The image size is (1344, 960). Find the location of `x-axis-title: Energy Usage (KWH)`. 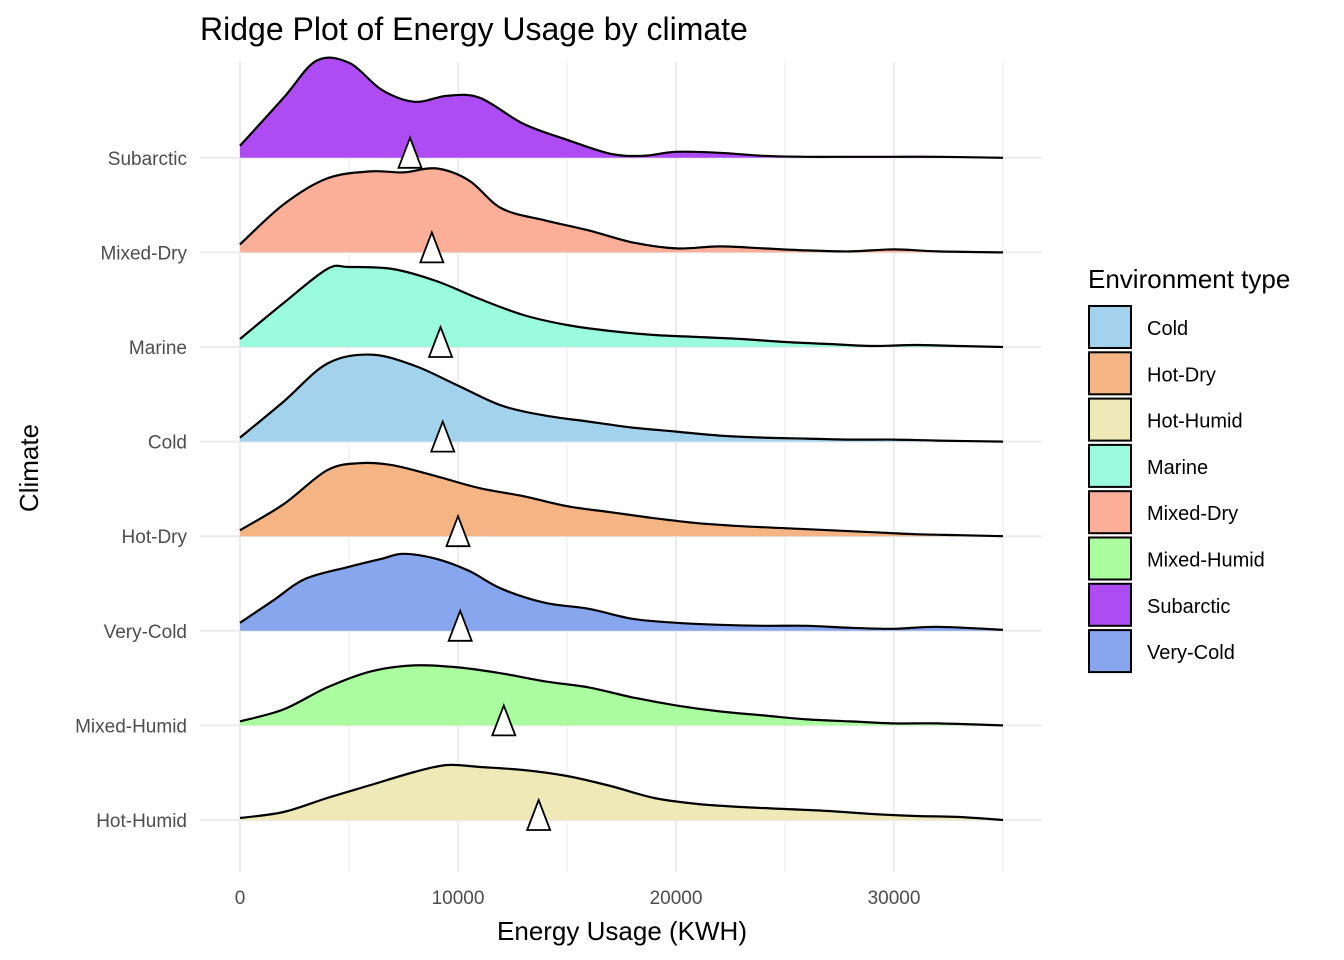

x-axis-title: Energy Usage (KWH) is located at coordinates (622, 931).